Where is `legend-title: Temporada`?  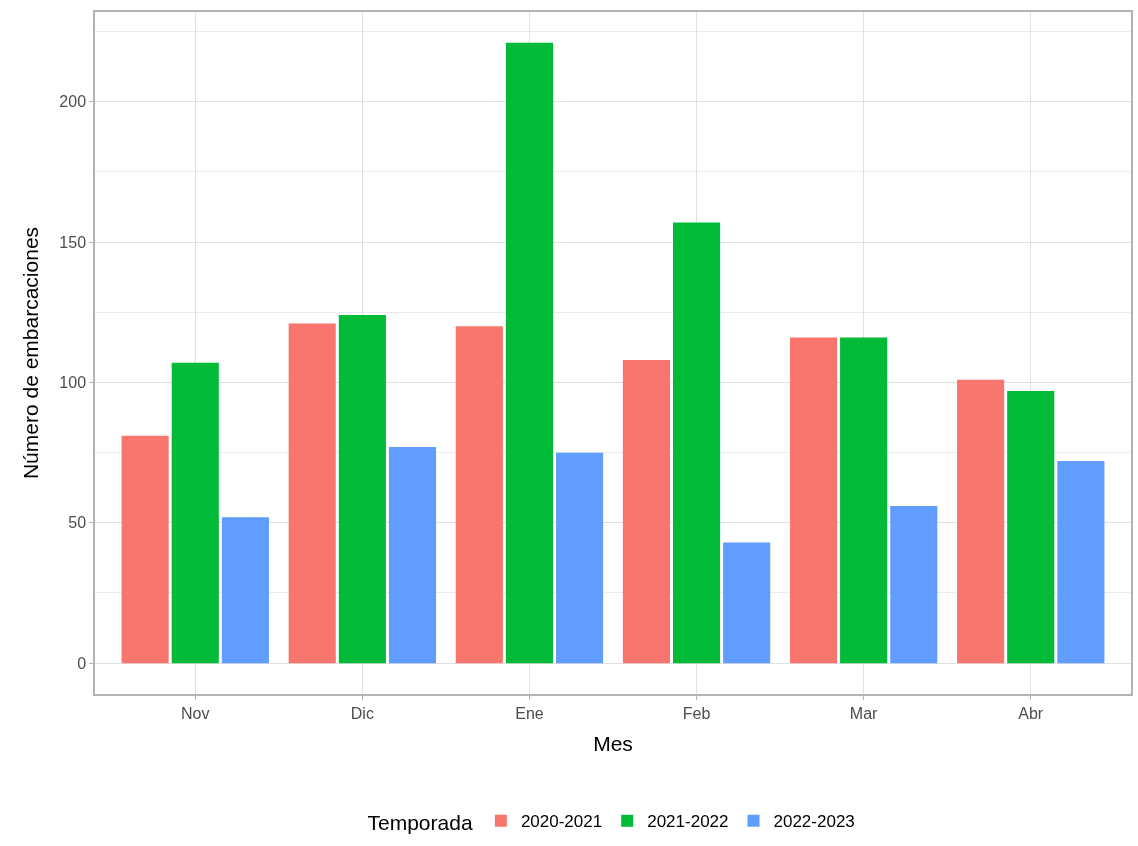 legend-title: Temporada is located at coordinates (420, 823).